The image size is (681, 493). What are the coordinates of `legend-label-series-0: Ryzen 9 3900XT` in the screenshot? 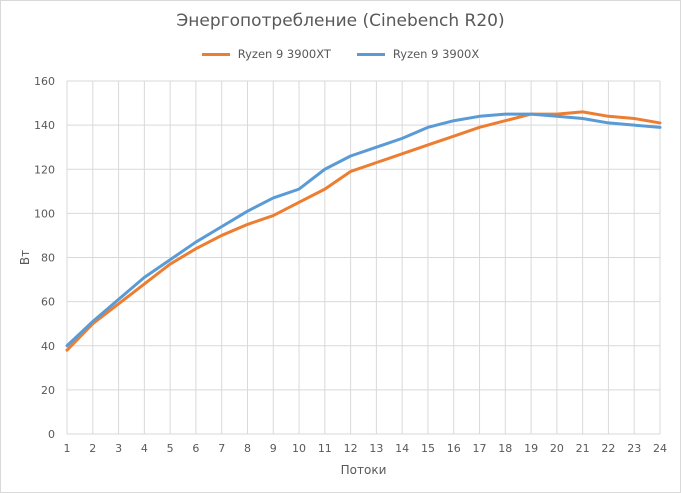 It's located at (284, 54).